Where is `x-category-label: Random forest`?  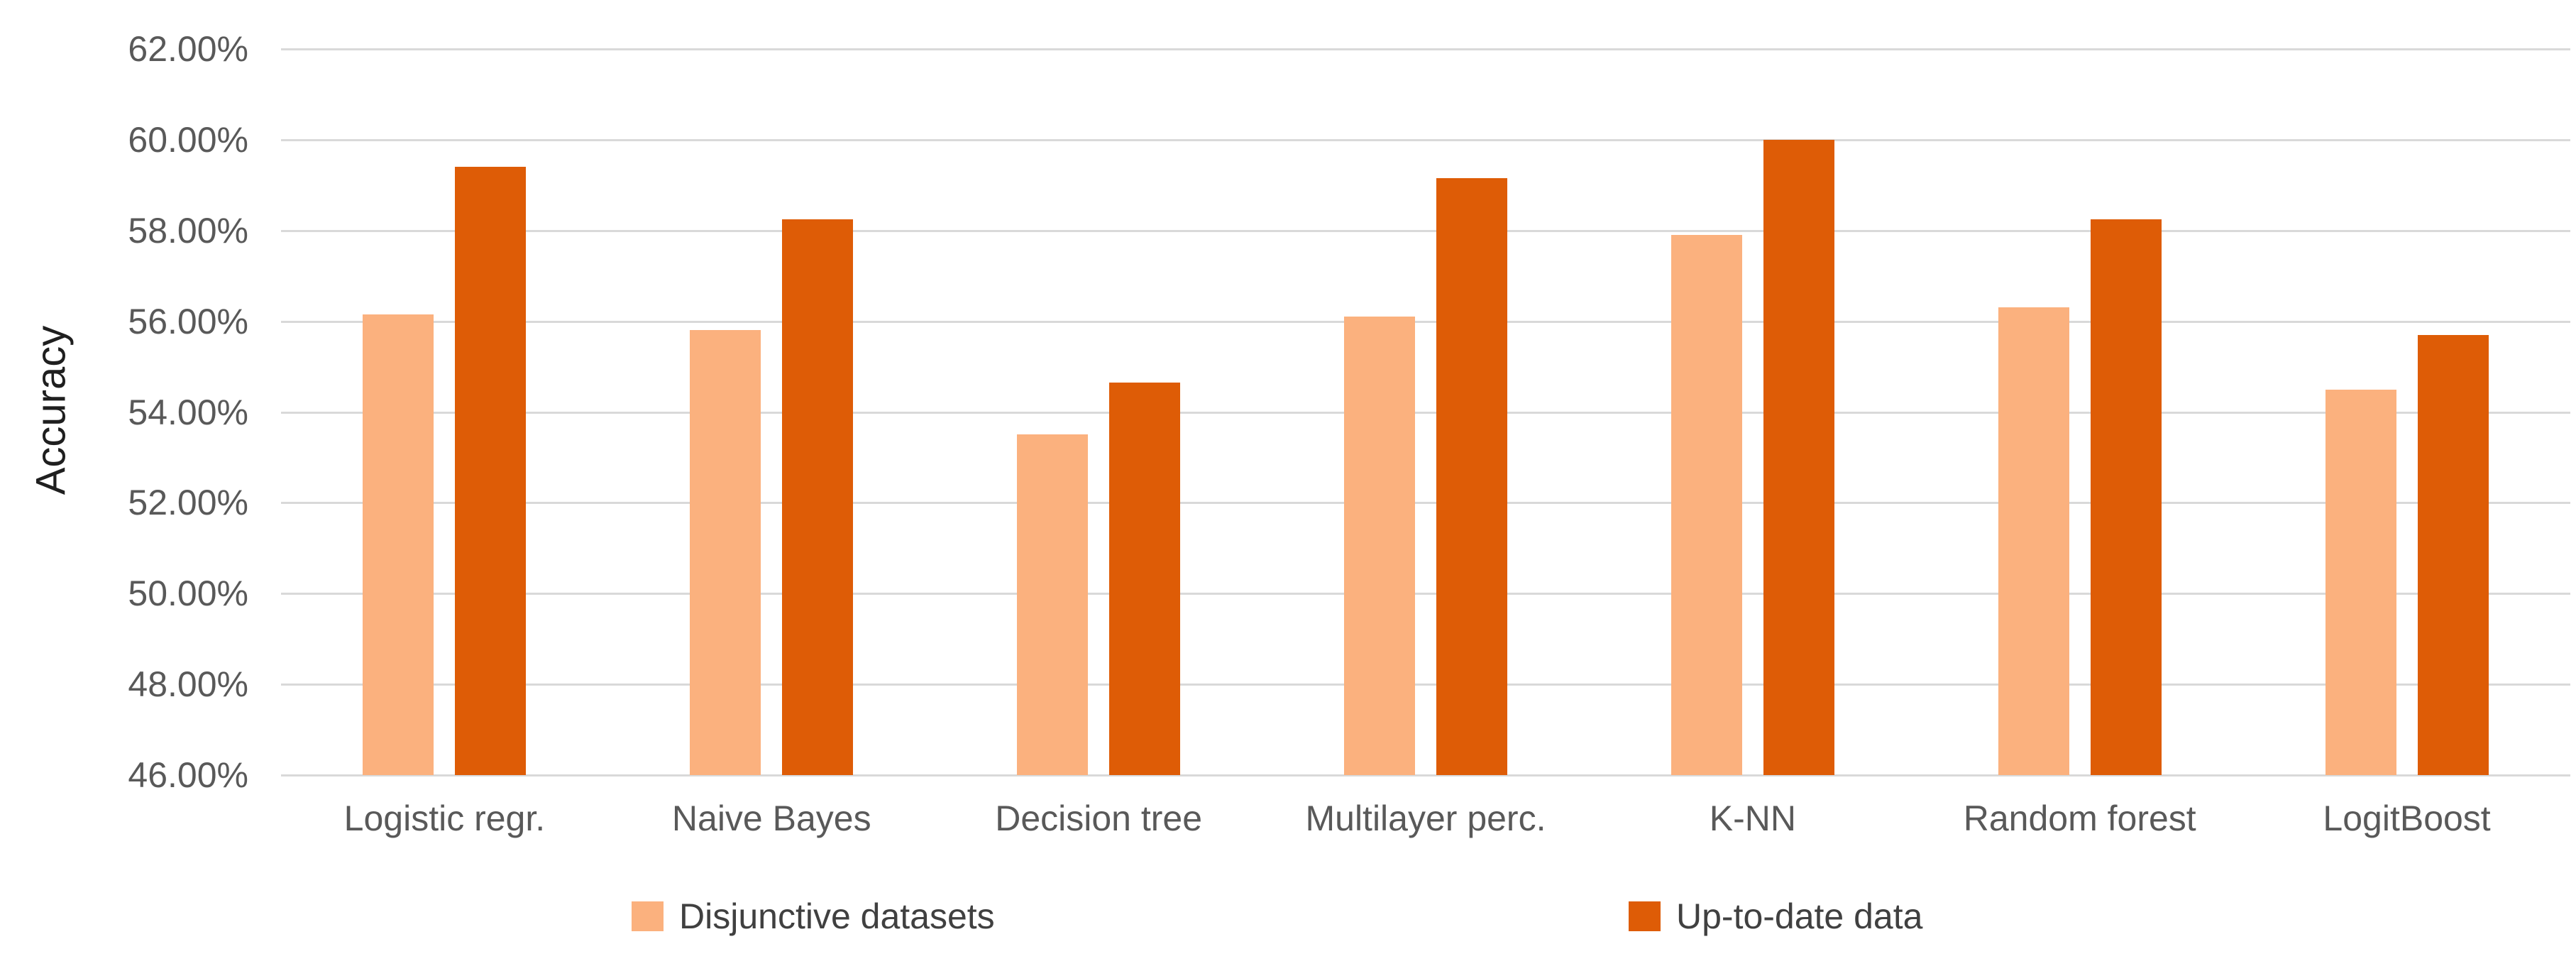
x-category-label: Random forest is located at coordinates (2079, 818).